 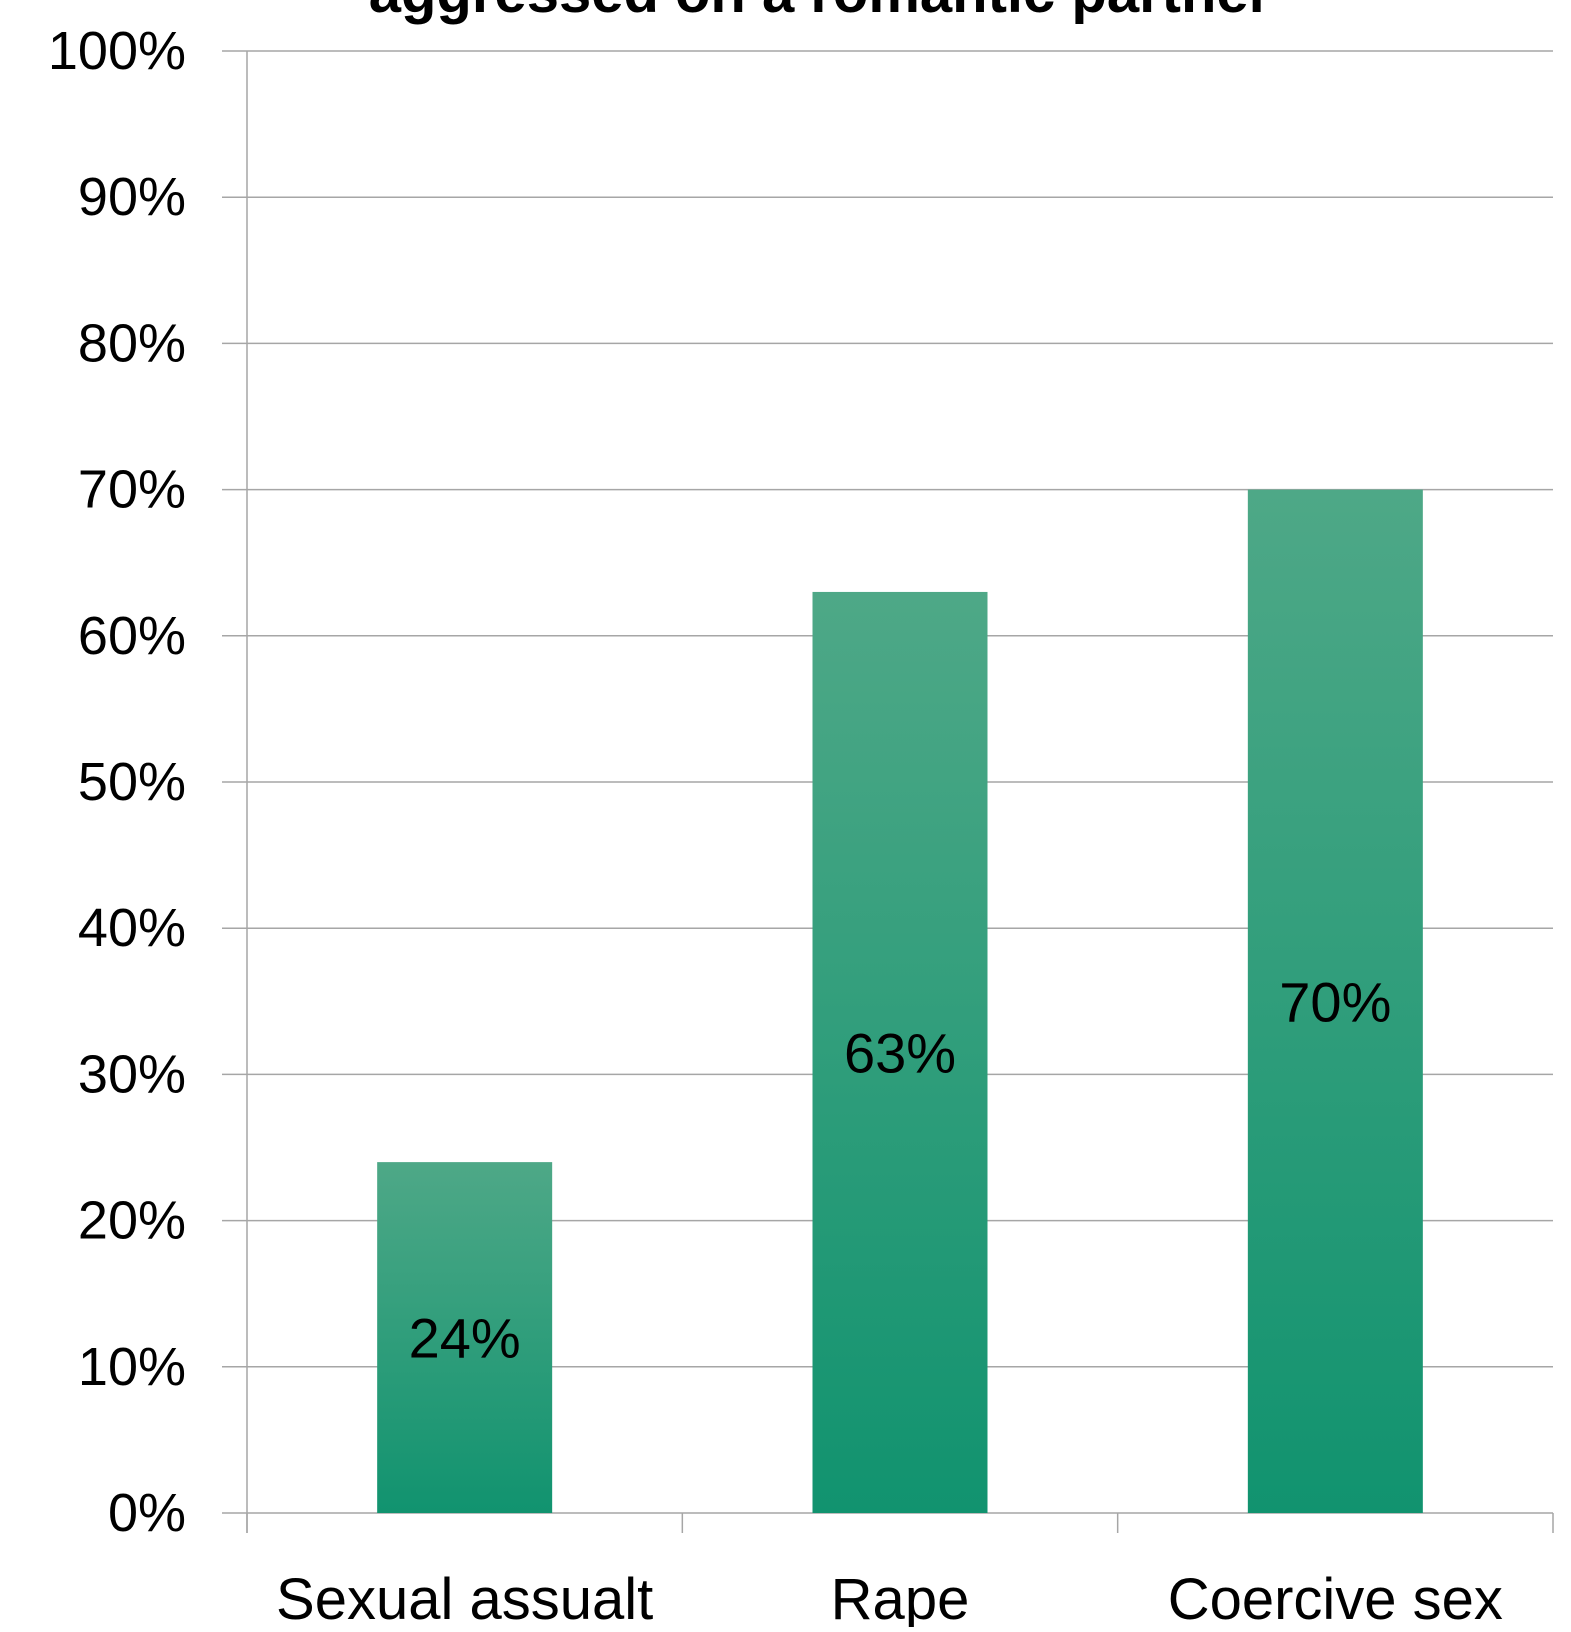 What do you see at coordinates (1335, 1597) in the screenshot?
I see `x-tick-label: Coercive sex` at bounding box center [1335, 1597].